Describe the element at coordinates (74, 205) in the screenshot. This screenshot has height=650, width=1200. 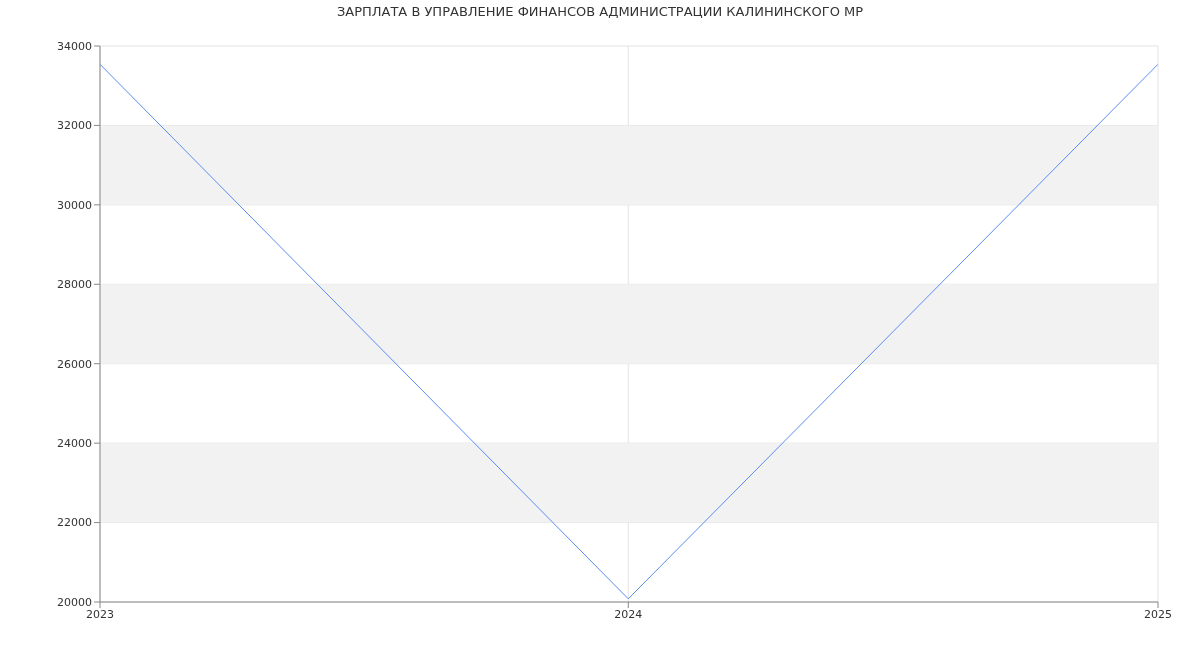
I see `y-tick-label: 30000` at that location.